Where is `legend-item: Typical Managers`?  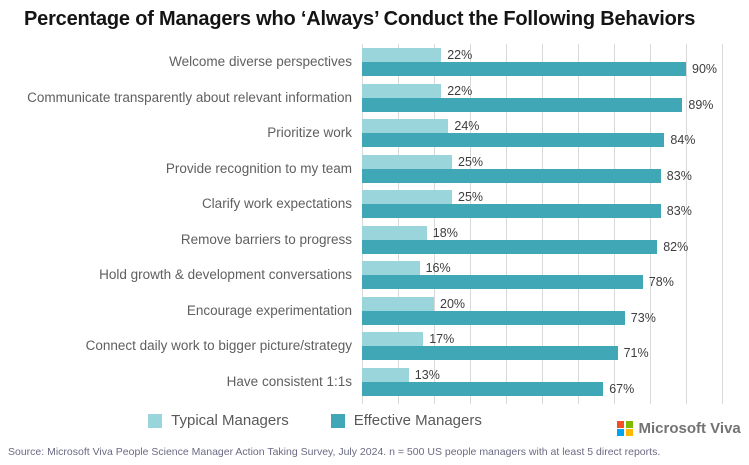 legend-item: Typical Managers is located at coordinates (218, 420).